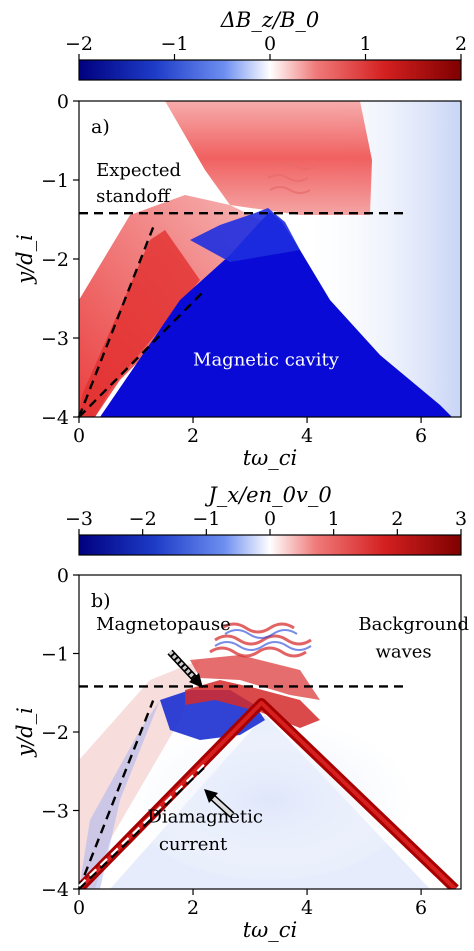  What do you see at coordinates (143, 519) in the screenshot?
I see `colorbar-b-tick-label: −2` at bounding box center [143, 519].